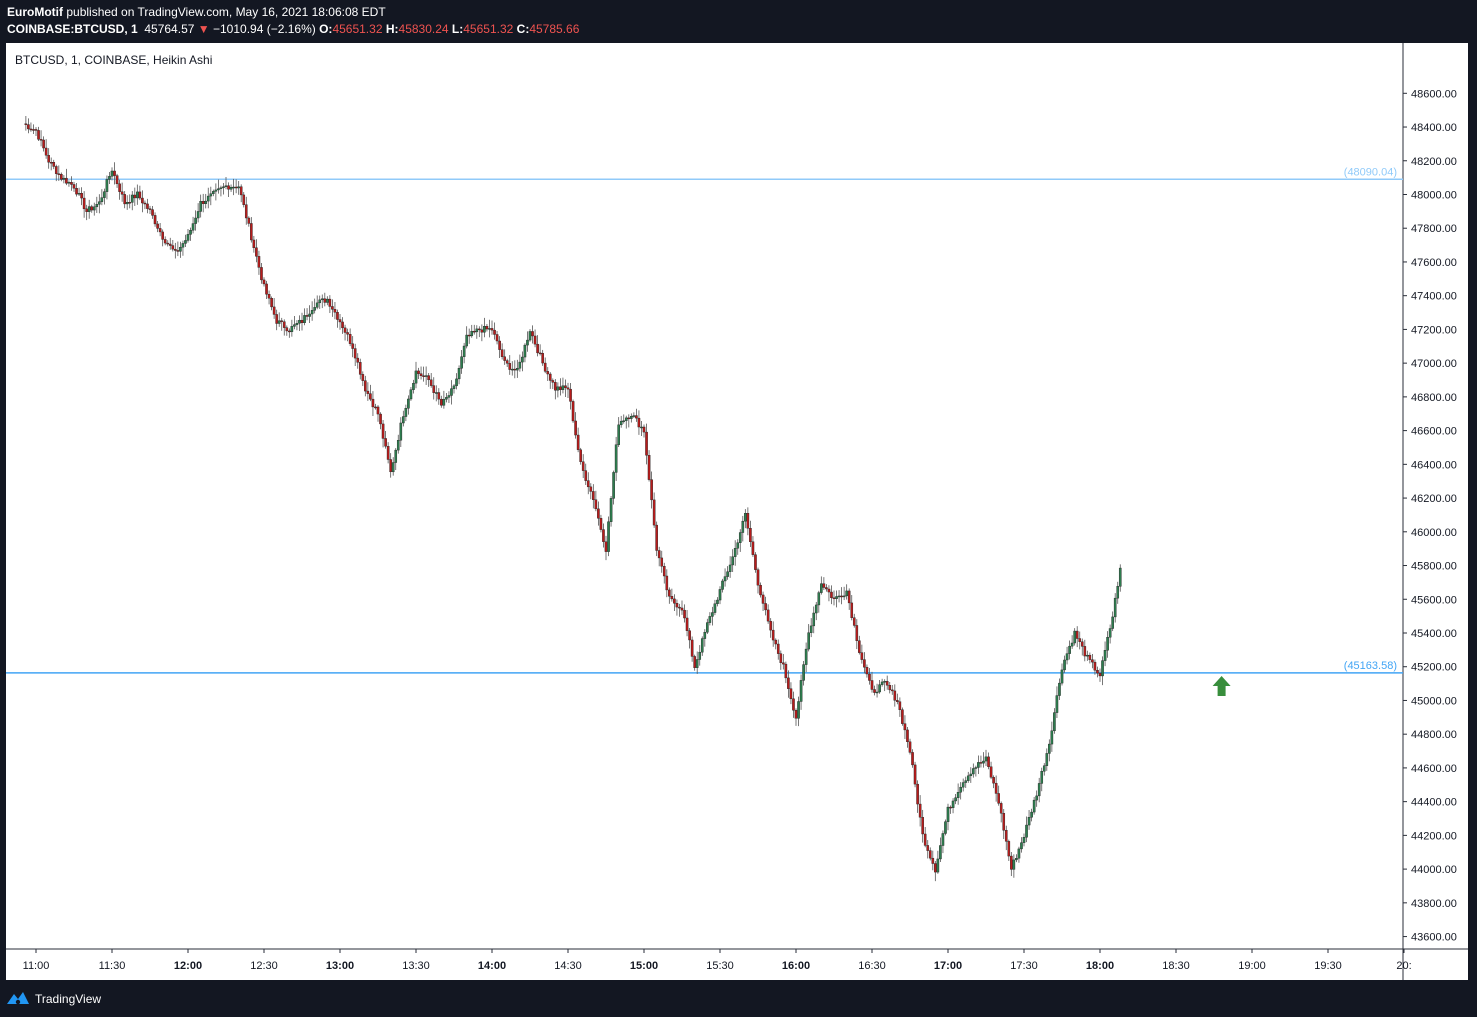 The height and width of the screenshot is (1017, 1477). I want to click on time-tick-label: 18:30, so click(1176, 966).